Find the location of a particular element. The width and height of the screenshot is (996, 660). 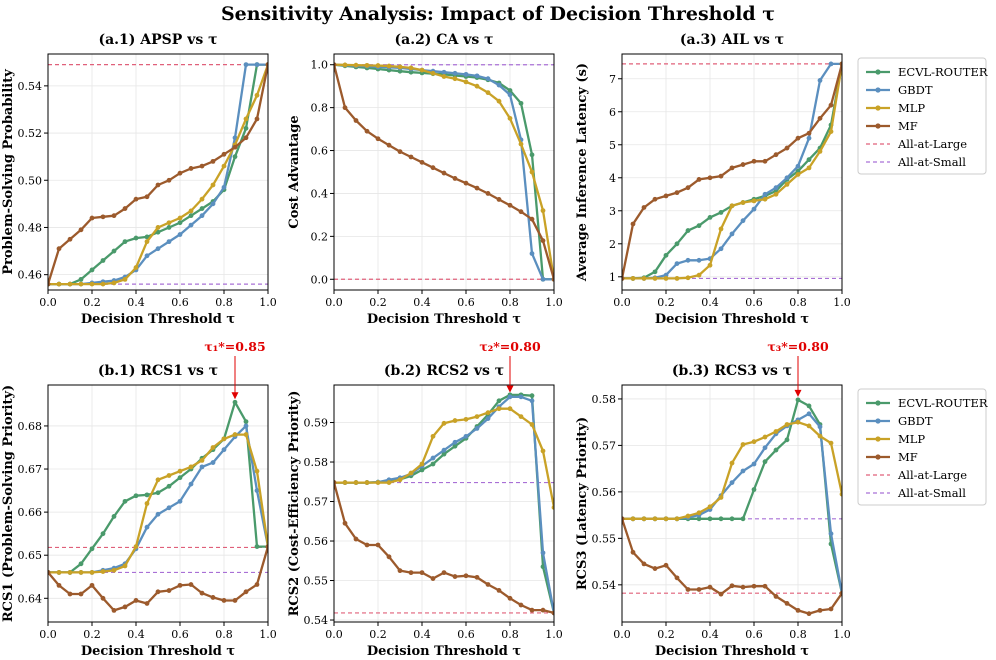

legend-marker-ecvl-router is located at coordinates (878, 403).